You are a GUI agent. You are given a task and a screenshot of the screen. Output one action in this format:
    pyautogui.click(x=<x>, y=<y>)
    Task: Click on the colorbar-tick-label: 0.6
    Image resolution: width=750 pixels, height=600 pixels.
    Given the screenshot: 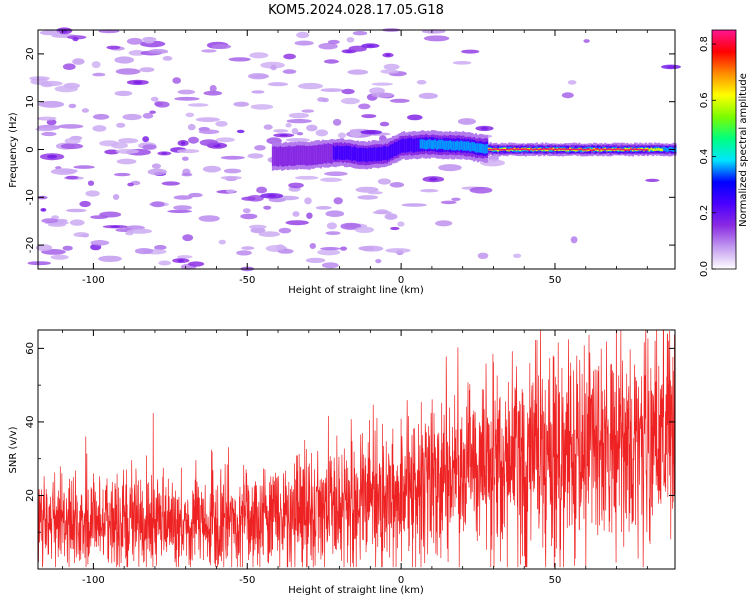 What is the action you would take?
    pyautogui.click(x=704, y=100)
    